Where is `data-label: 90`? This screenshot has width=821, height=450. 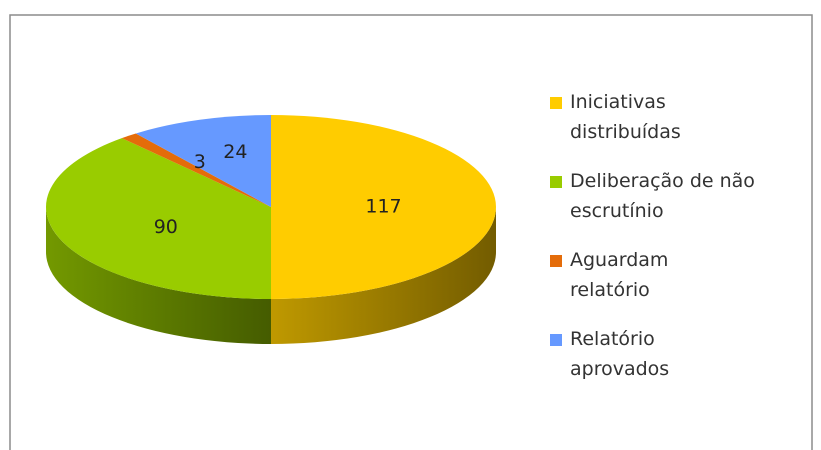 data-label: 90 is located at coordinates (166, 227).